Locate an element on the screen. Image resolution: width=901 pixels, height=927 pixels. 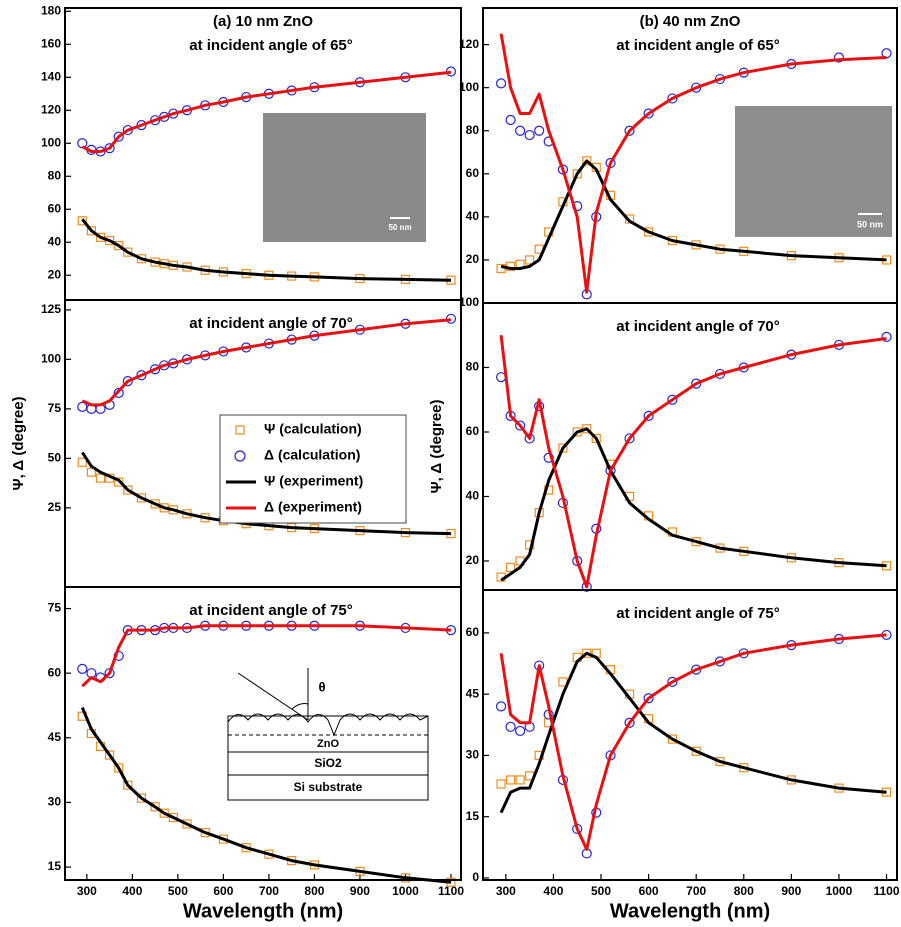
panel-label: (b) 40 nm ZnO is located at coordinates (690, 21).